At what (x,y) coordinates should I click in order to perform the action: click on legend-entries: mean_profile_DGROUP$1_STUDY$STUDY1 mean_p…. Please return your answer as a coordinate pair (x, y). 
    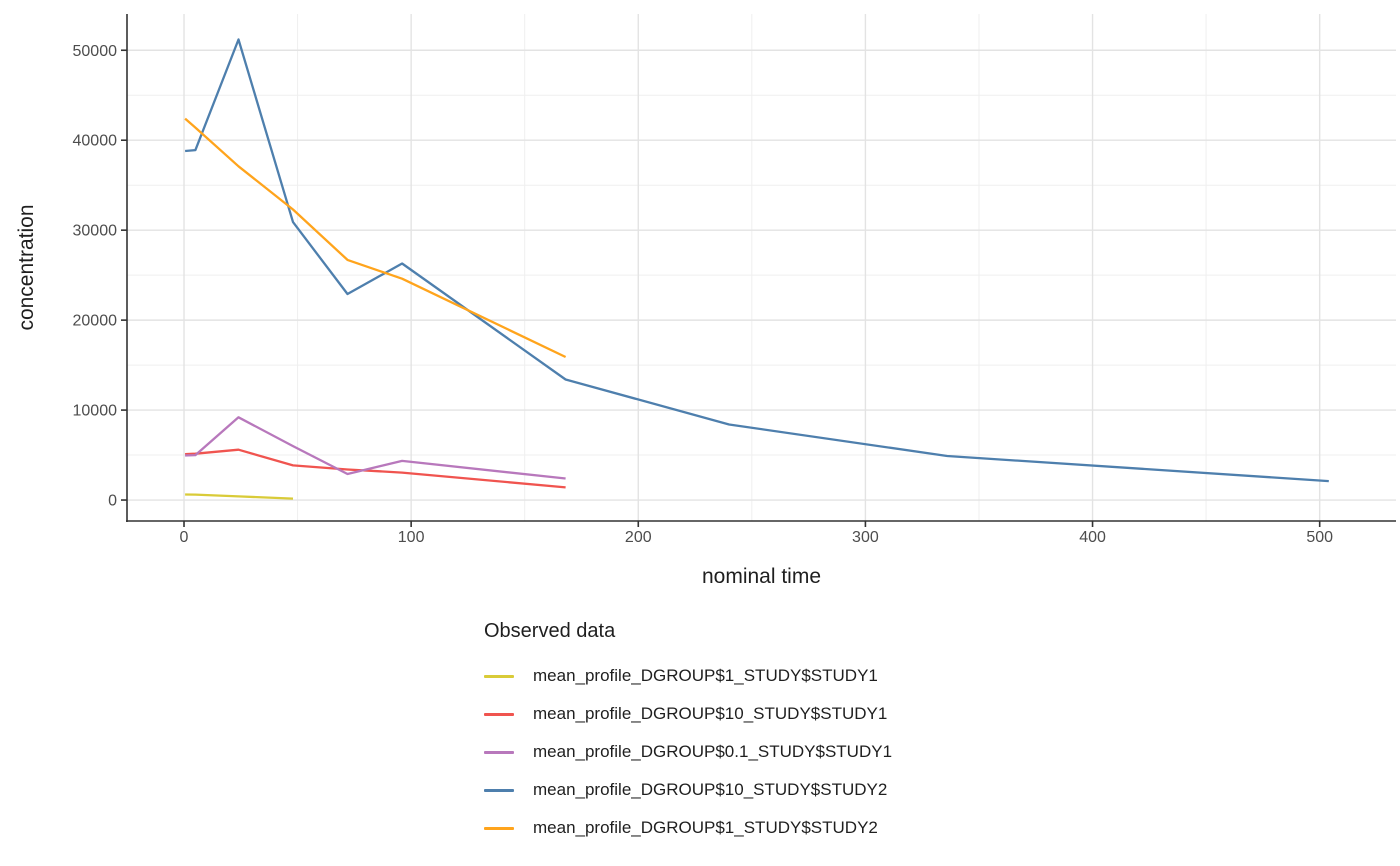
    Looking at the image, I should click on (688, 761).